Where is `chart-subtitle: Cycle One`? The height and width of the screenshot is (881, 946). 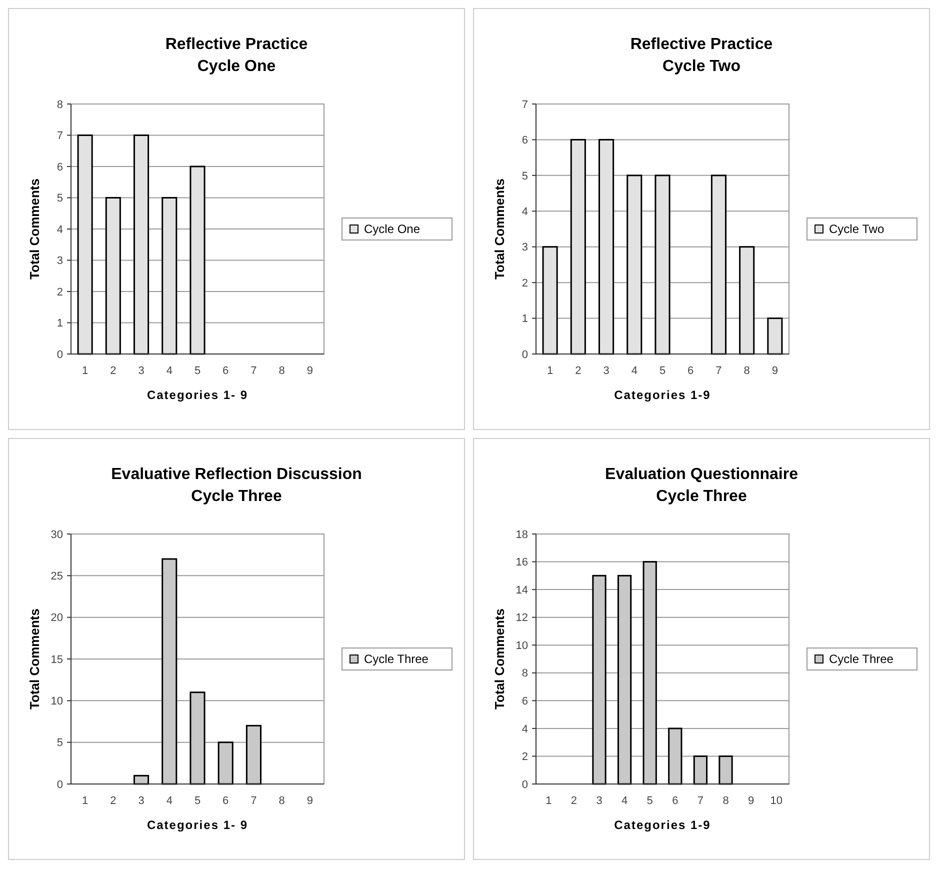 chart-subtitle: Cycle One is located at coordinates (236, 66).